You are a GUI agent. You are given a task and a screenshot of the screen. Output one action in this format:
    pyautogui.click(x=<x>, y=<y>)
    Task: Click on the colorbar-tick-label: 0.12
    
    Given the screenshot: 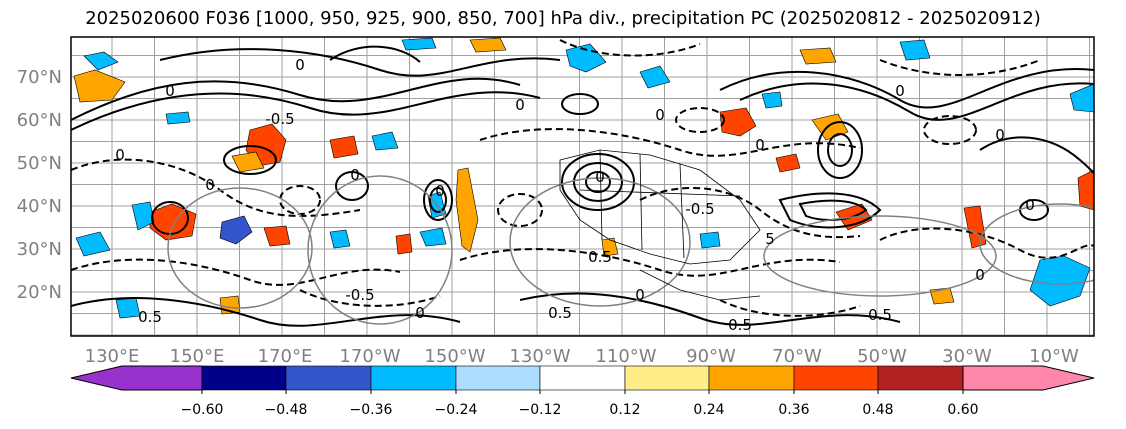 What is the action you would take?
    pyautogui.click(x=624, y=410)
    